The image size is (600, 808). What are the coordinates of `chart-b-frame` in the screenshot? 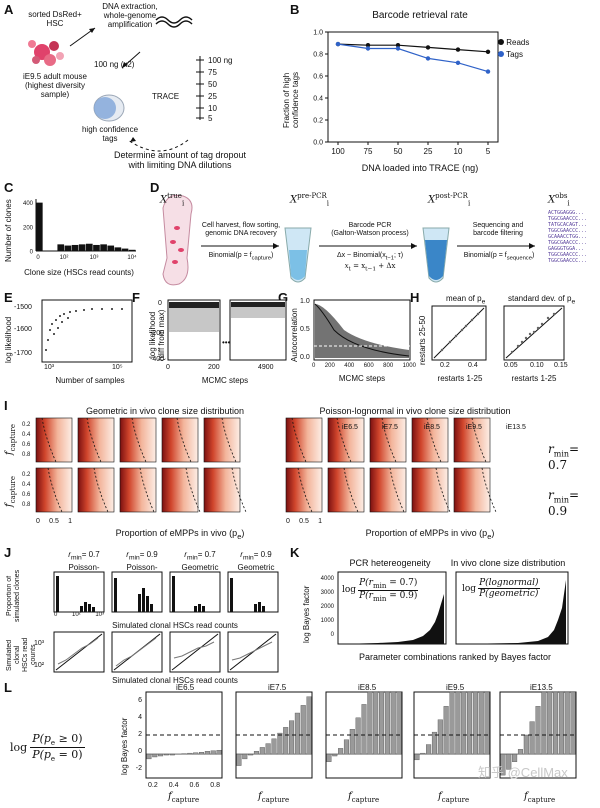 It's located at (413, 87).